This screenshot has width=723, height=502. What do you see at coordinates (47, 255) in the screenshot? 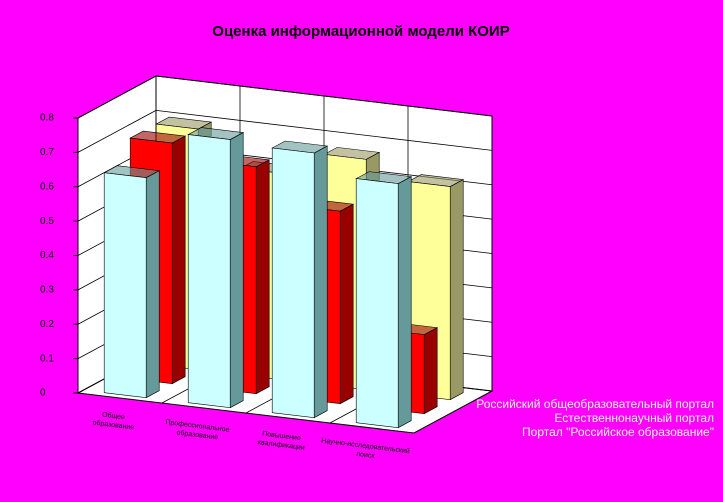
I see `y-tick-label: 0.4` at bounding box center [47, 255].